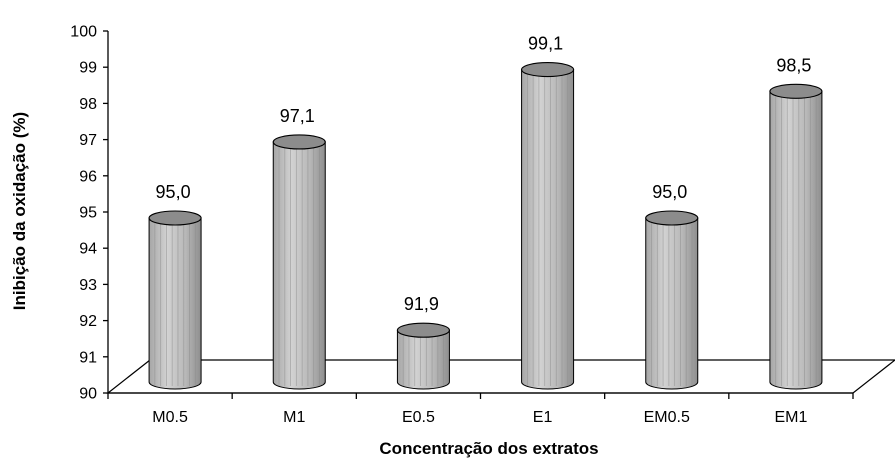 The image size is (895, 466). Describe the element at coordinates (88, 394) in the screenshot. I see `y-tick-label: 90` at that location.